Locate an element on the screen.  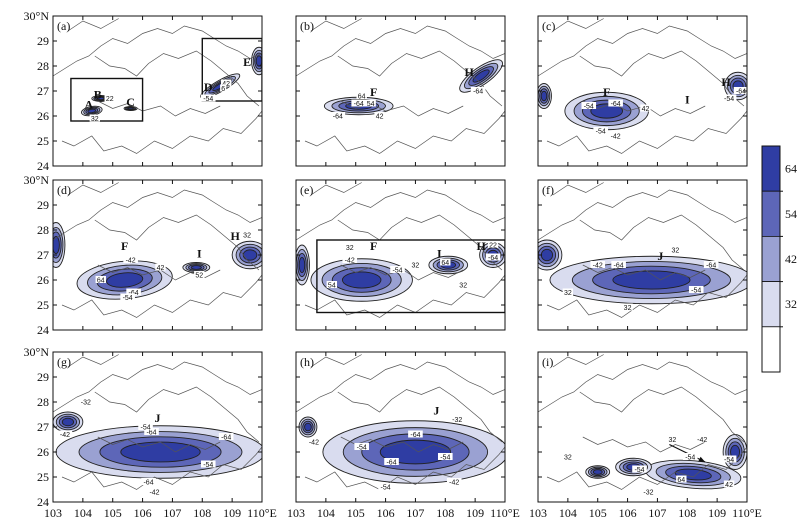
panel-plot-area: -32 -64 -54 -64 -54 -54 -42 -42 J (h) is located at coordinates (400, 427).